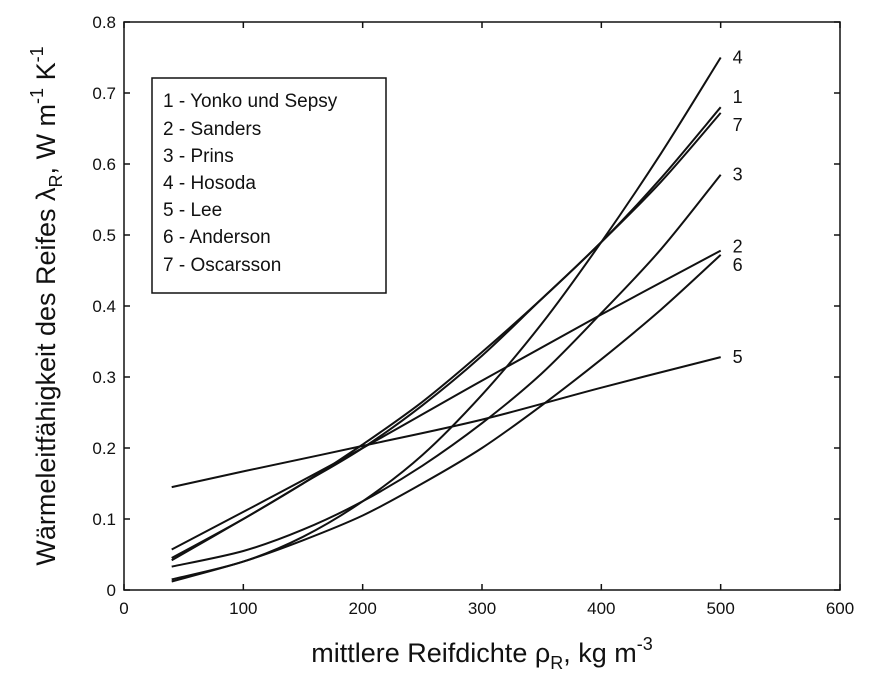 Image resolution: width=872 pixels, height=691 pixels. Describe the element at coordinates (738, 247) in the screenshot. I see `series-end-label-2: 2` at that location.